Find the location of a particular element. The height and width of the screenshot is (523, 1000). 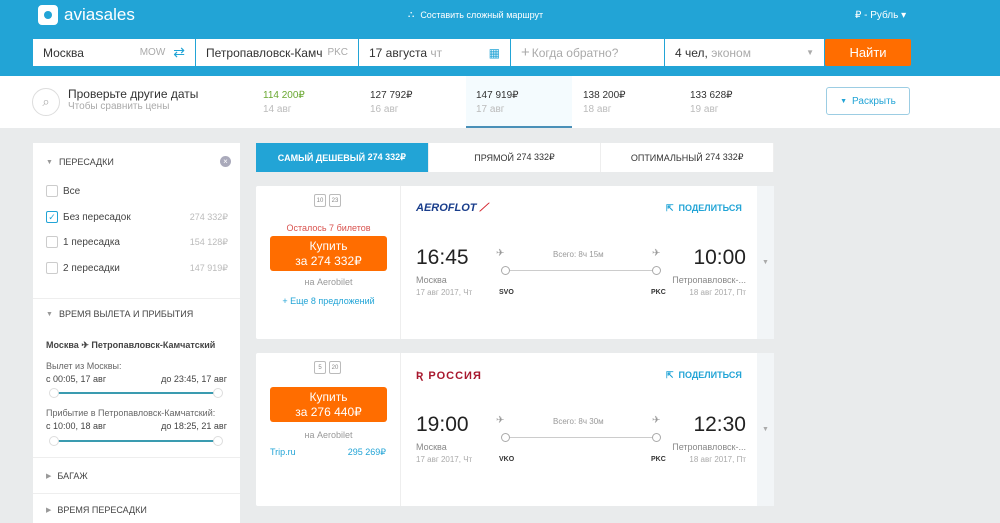

airline-logo: Ʀ РОССИЯ is located at coordinates (449, 376).